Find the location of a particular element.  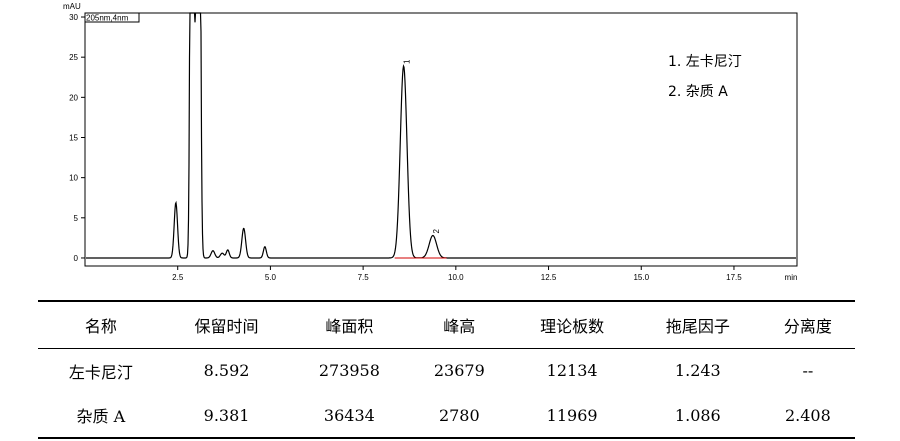

table-cell: 23679 is located at coordinates (459, 371).